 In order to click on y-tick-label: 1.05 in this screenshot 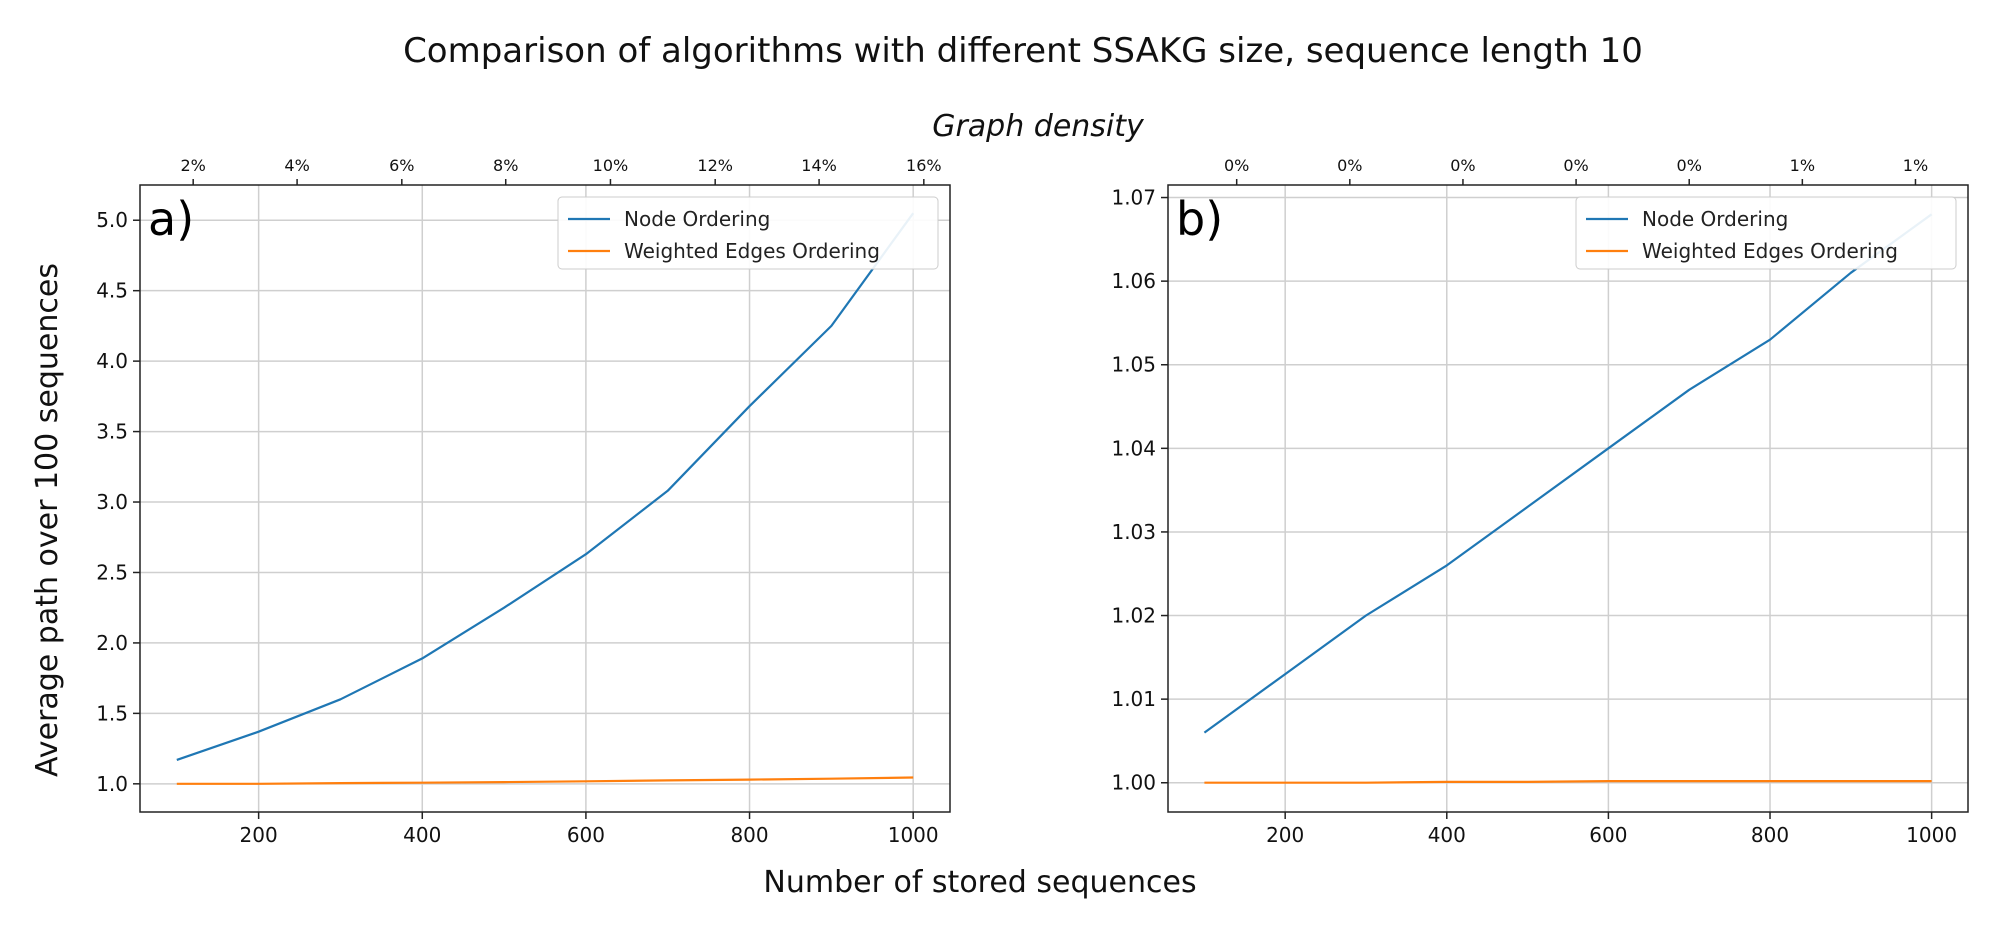, I will do `click(1133, 365)`.